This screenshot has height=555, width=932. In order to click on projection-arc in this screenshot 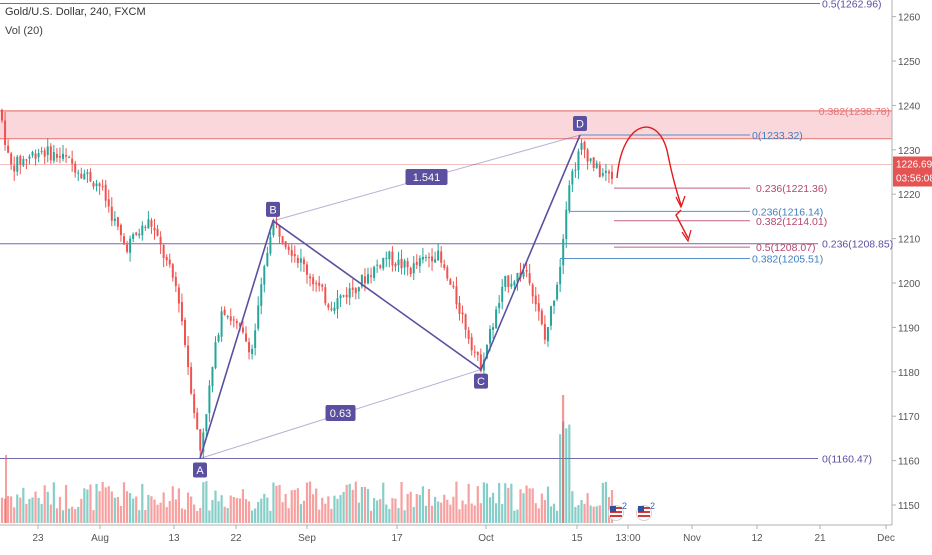, I will do `click(649, 166)`.